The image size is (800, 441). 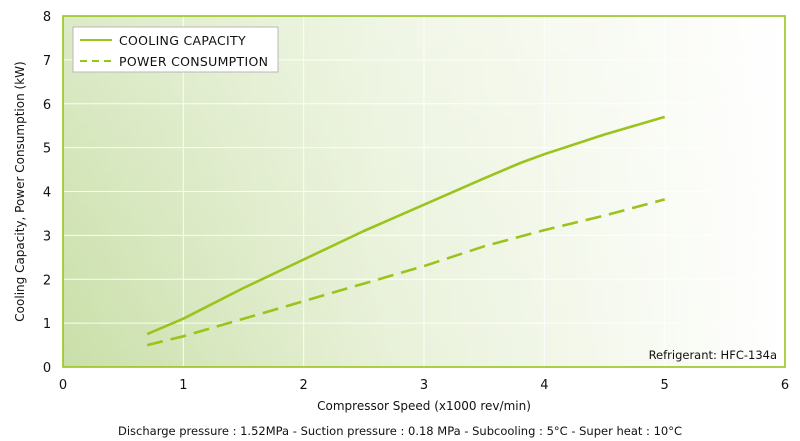 What do you see at coordinates (665, 385) in the screenshot?
I see `x-tick-label: 5` at bounding box center [665, 385].